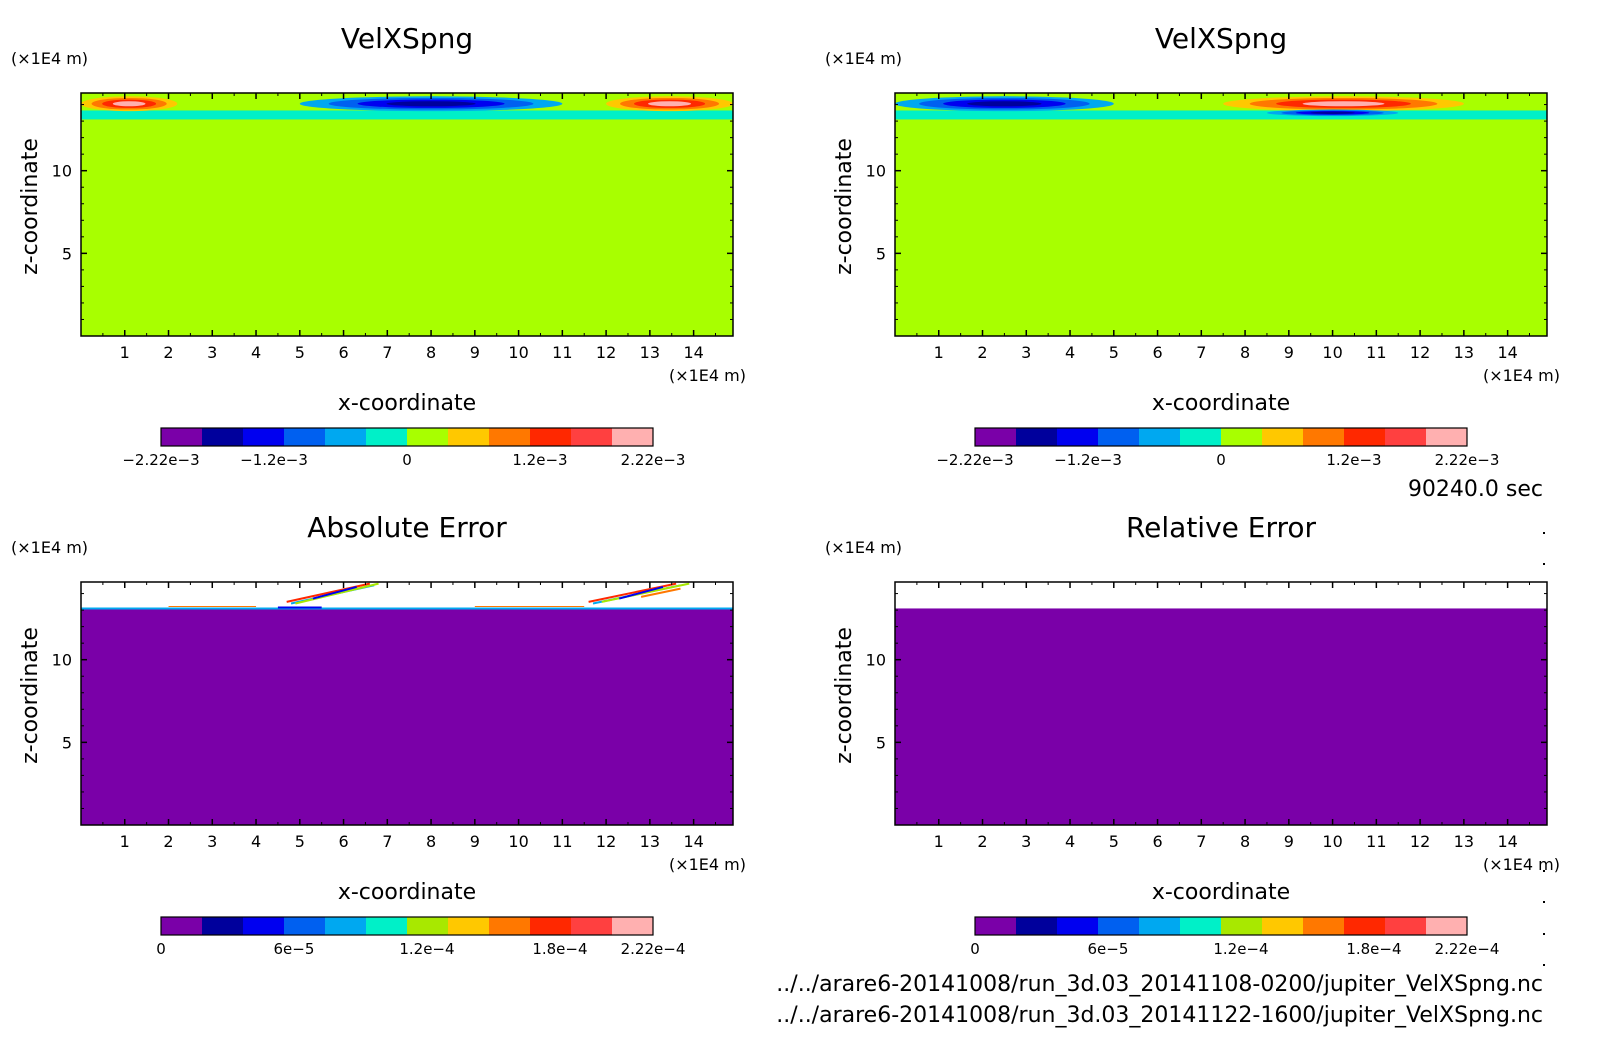  What do you see at coordinates (1221, 527) in the screenshot?
I see `panel-title: Relative Error` at bounding box center [1221, 527].